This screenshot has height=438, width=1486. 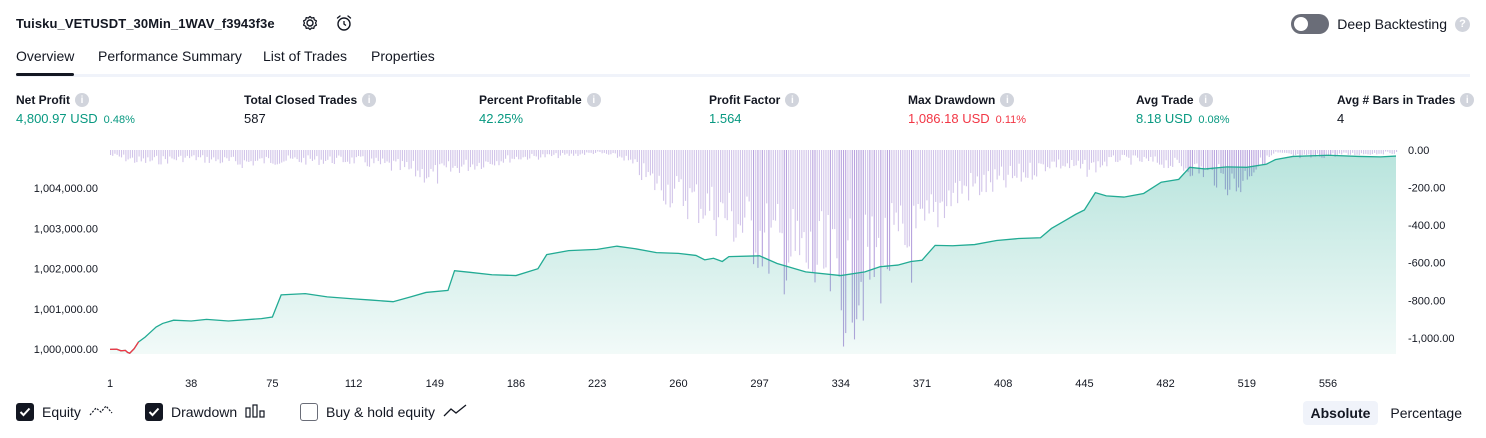 I want to click on trade-tick-label: 75, so click(x=272, y=384).